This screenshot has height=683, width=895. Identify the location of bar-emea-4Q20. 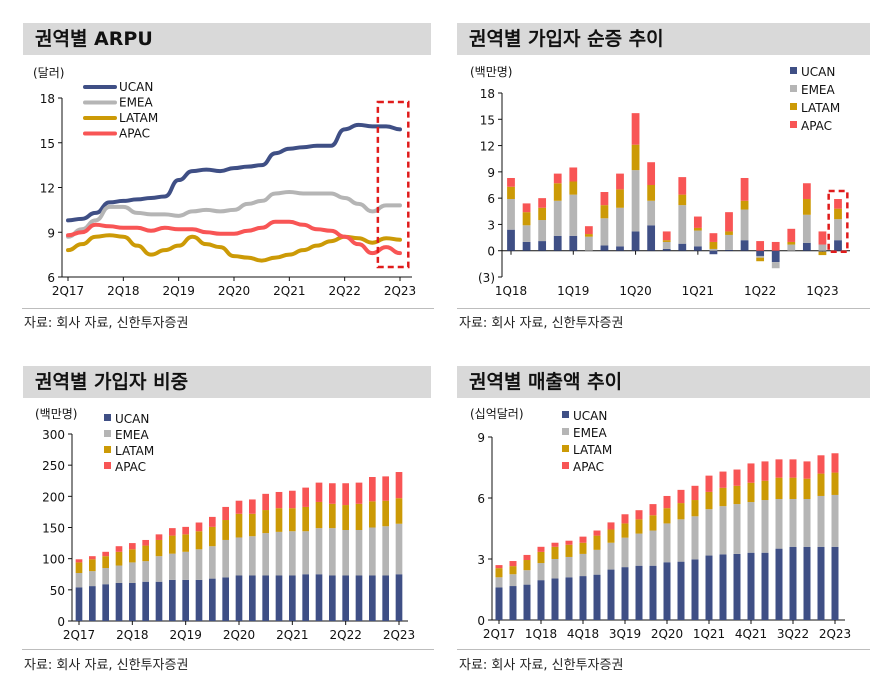
(695, 538).